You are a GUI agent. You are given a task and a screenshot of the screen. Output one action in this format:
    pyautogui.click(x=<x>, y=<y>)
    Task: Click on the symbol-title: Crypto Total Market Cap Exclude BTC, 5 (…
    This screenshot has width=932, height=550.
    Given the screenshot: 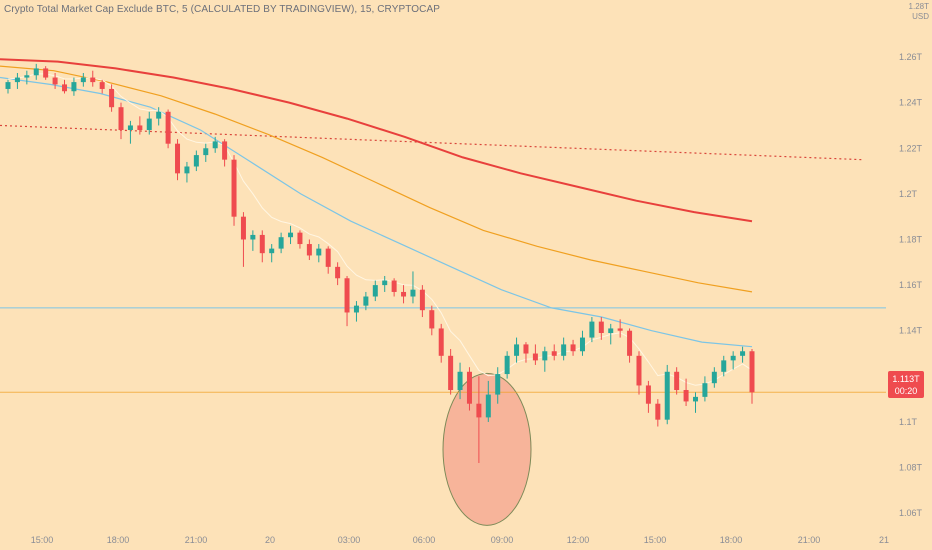 What is the action you would take?
    pyautogui.click(x=222, y=9)
    